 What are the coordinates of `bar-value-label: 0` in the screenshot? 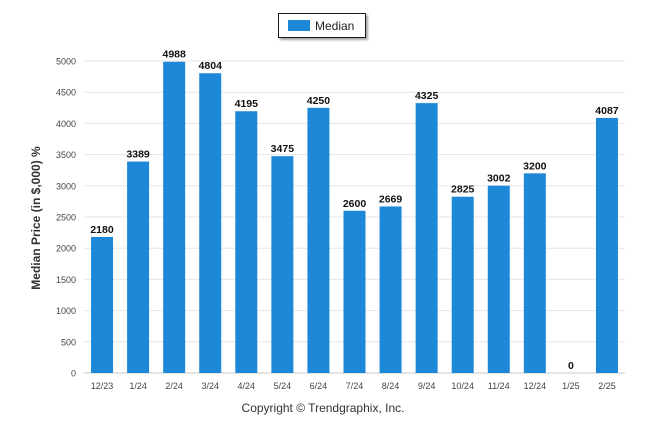 It's located at (571, 366).